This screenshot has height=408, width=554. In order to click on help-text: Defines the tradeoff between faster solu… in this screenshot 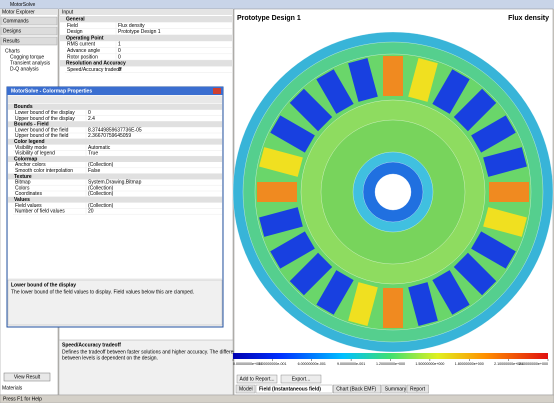, I will do `click(152, 352)`.